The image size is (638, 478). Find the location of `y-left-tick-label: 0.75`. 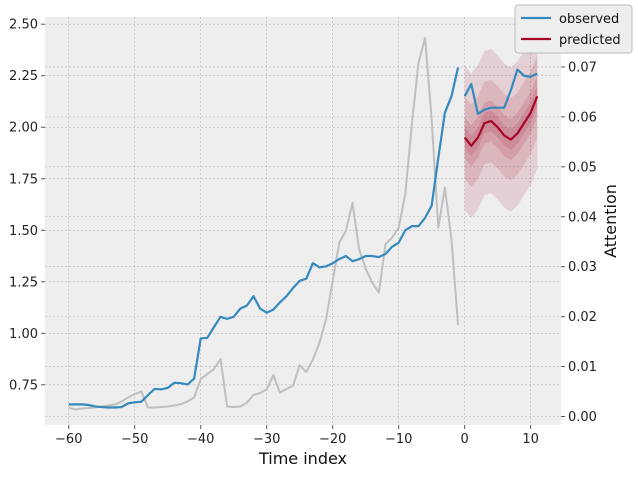

y-left-tick-label: 0.75 is located at coordinates (23, 385).